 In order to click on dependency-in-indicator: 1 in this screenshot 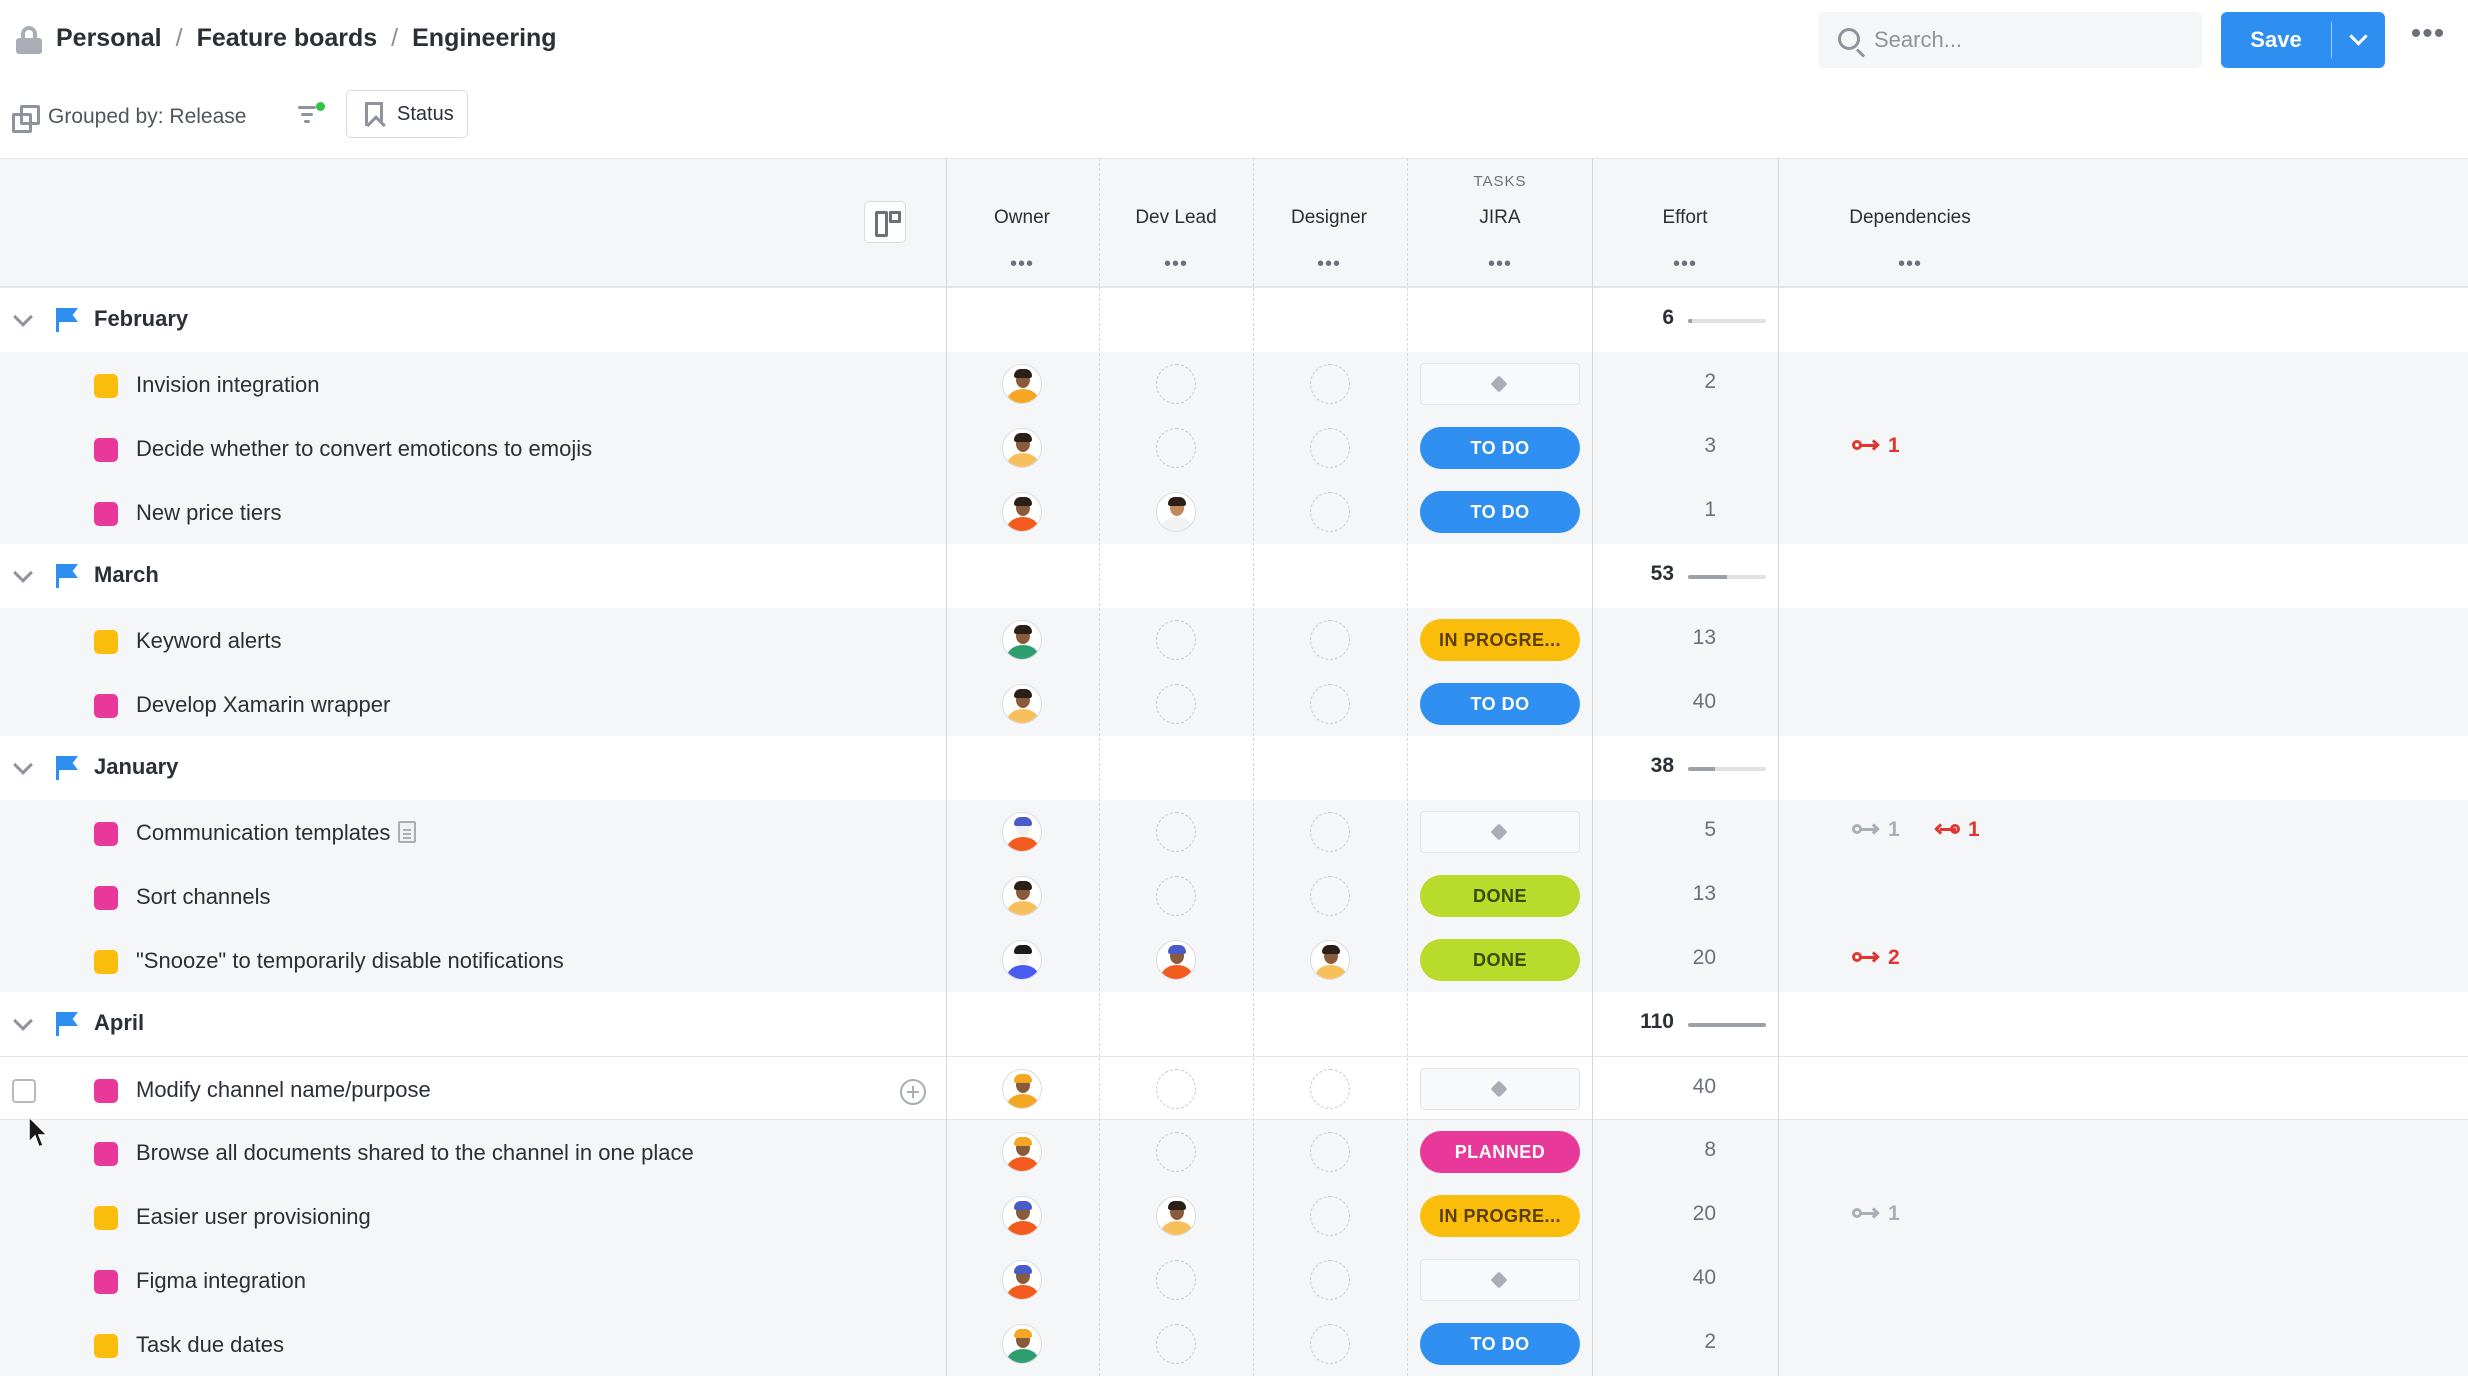, I will do `click(1956, 830)`.